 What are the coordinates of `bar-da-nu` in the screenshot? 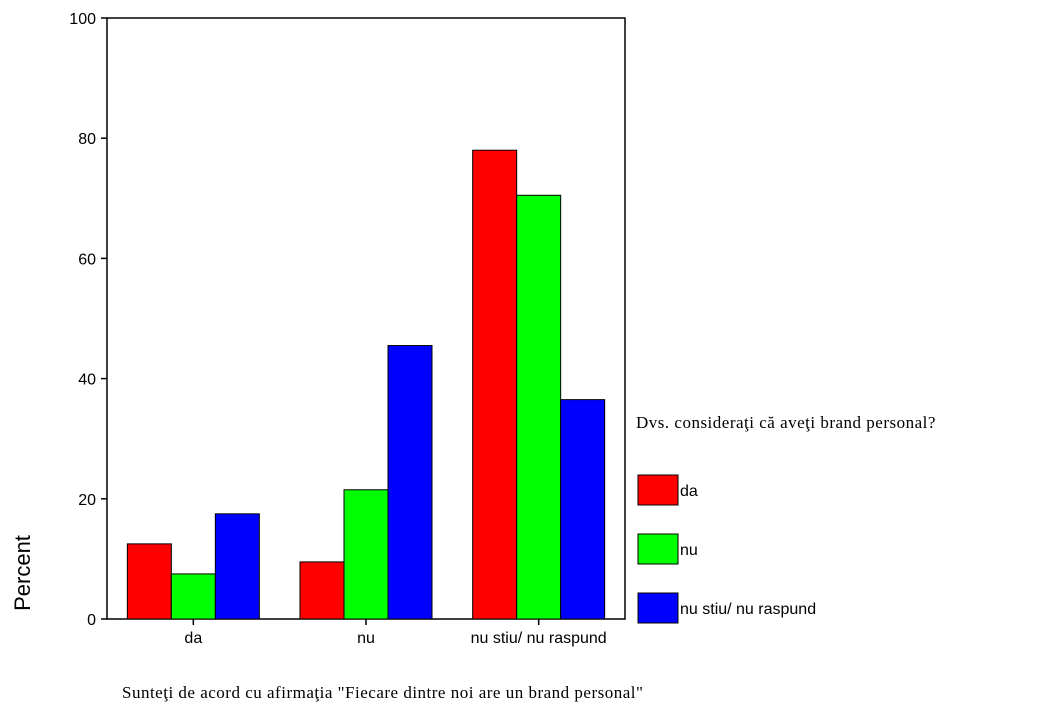 It's located at (322, 590).